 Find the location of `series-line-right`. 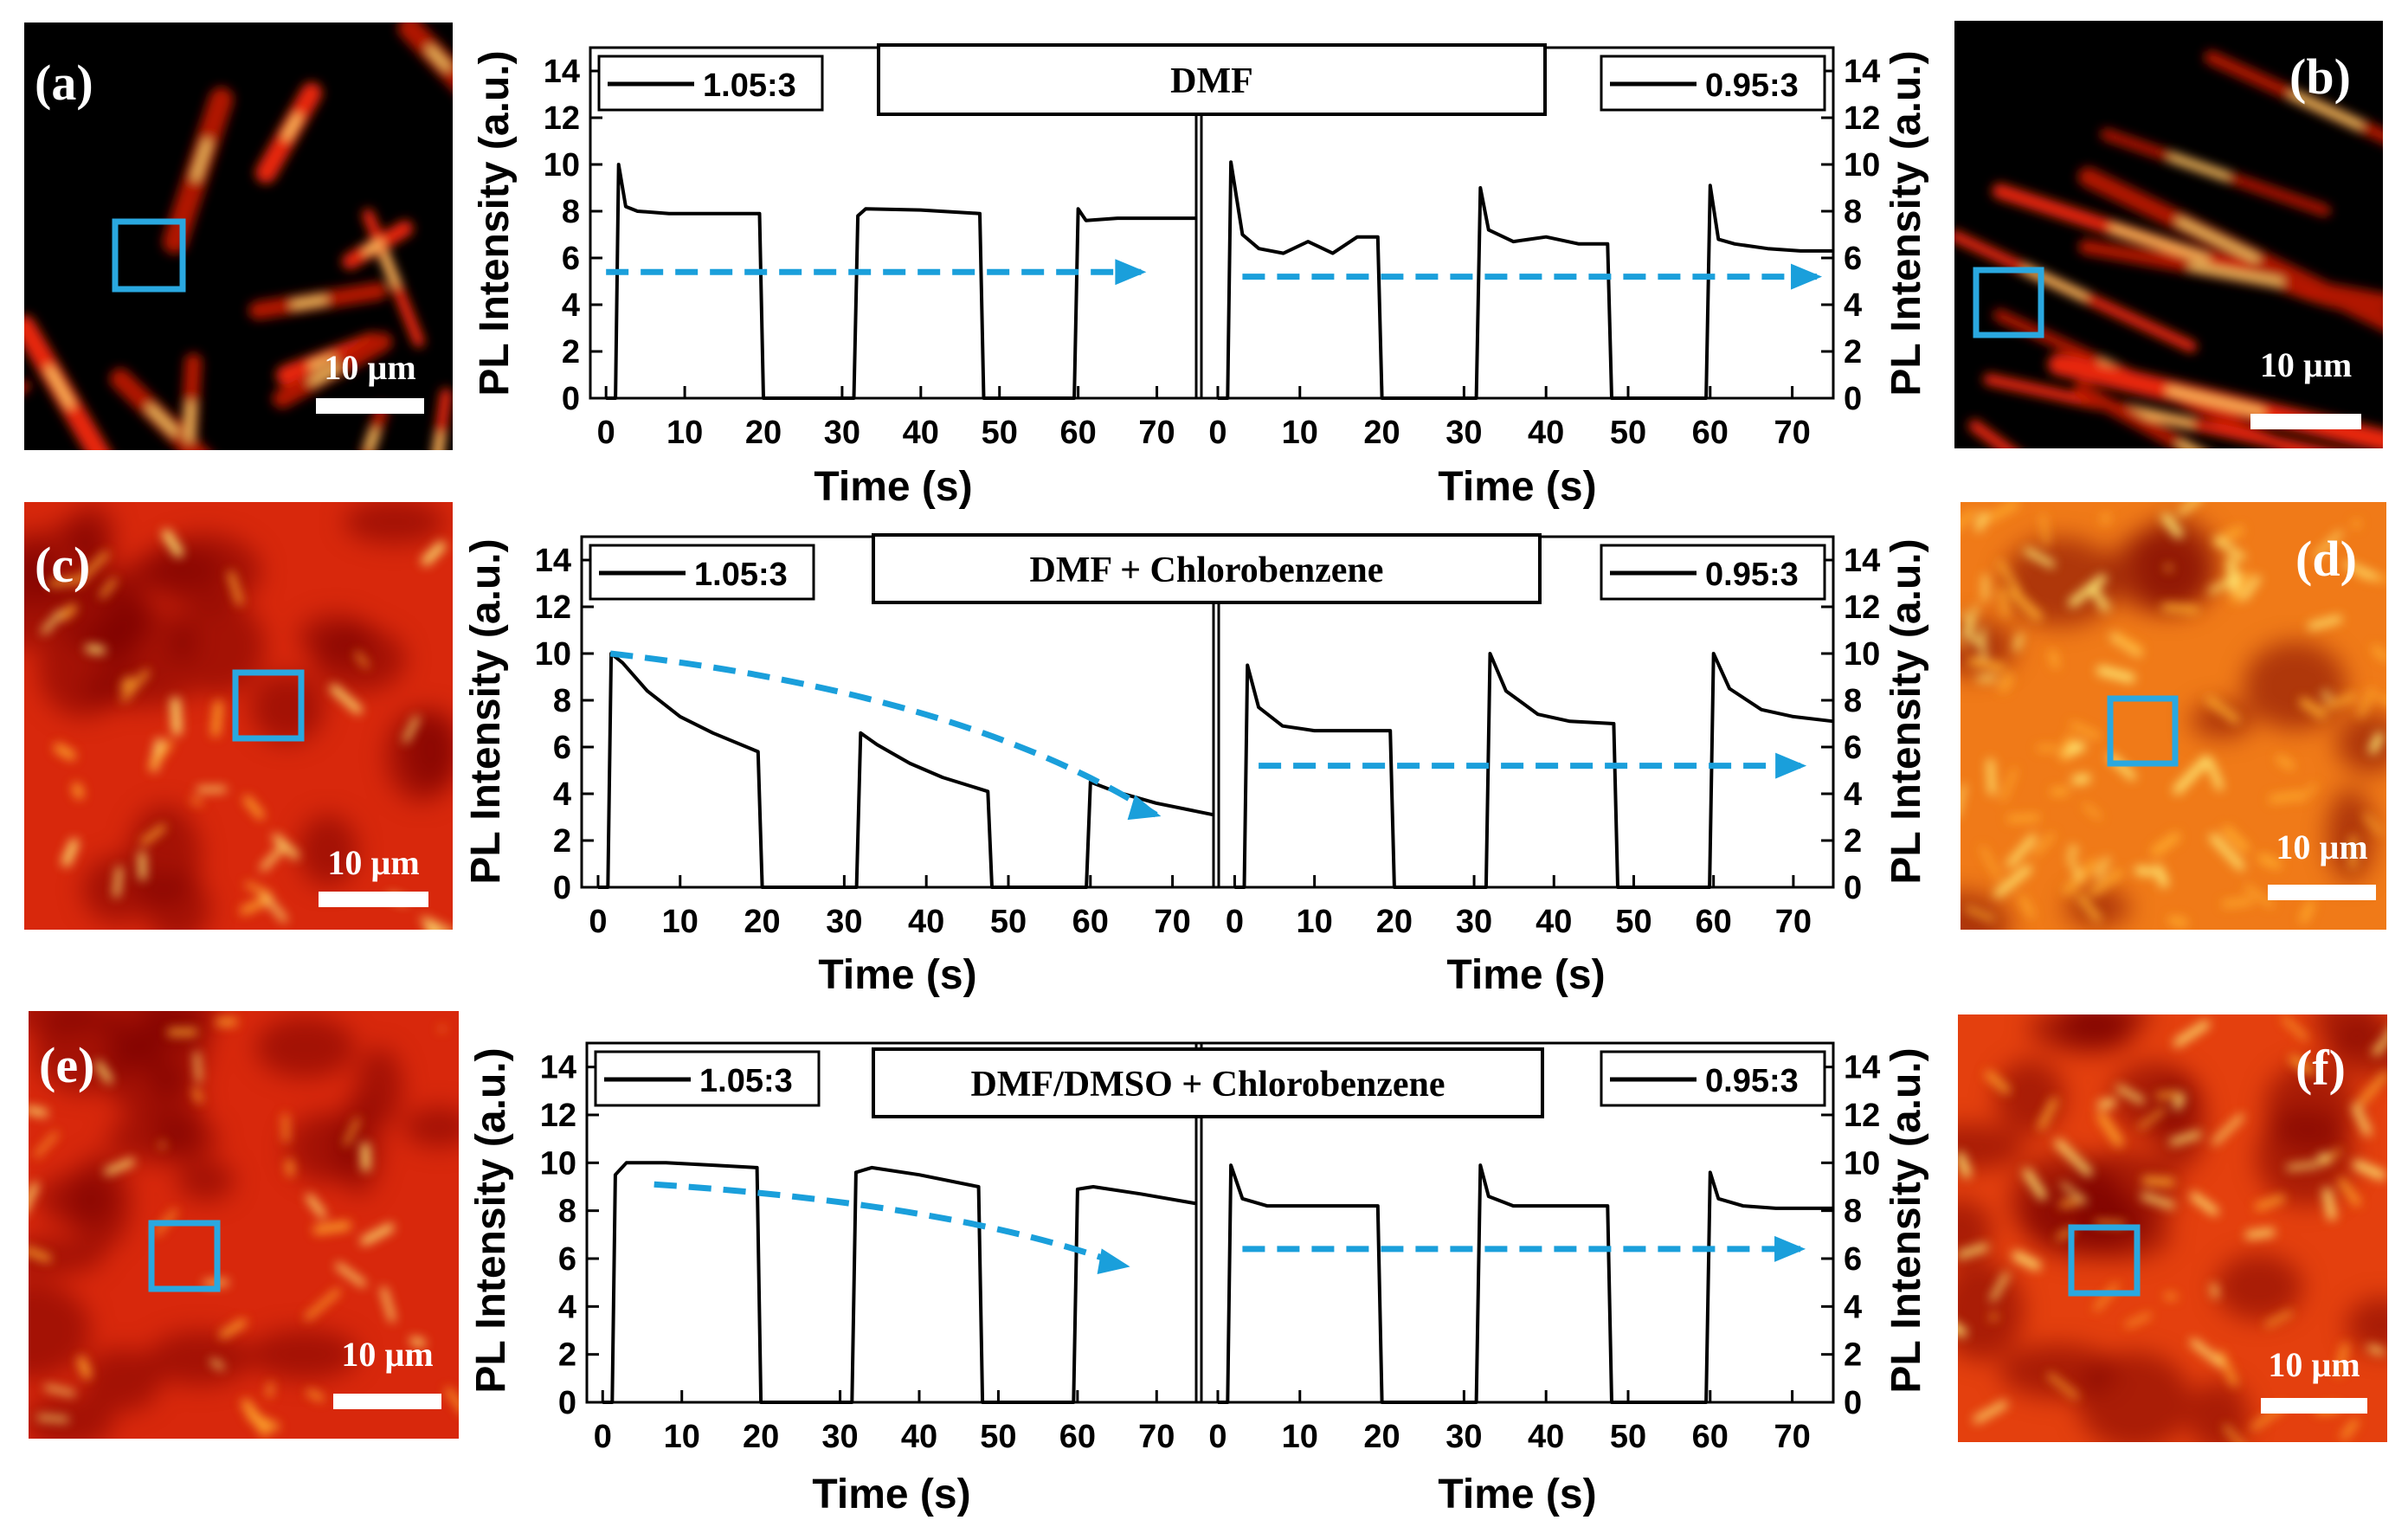

series-line-right is located at coordinates (1534, 770).